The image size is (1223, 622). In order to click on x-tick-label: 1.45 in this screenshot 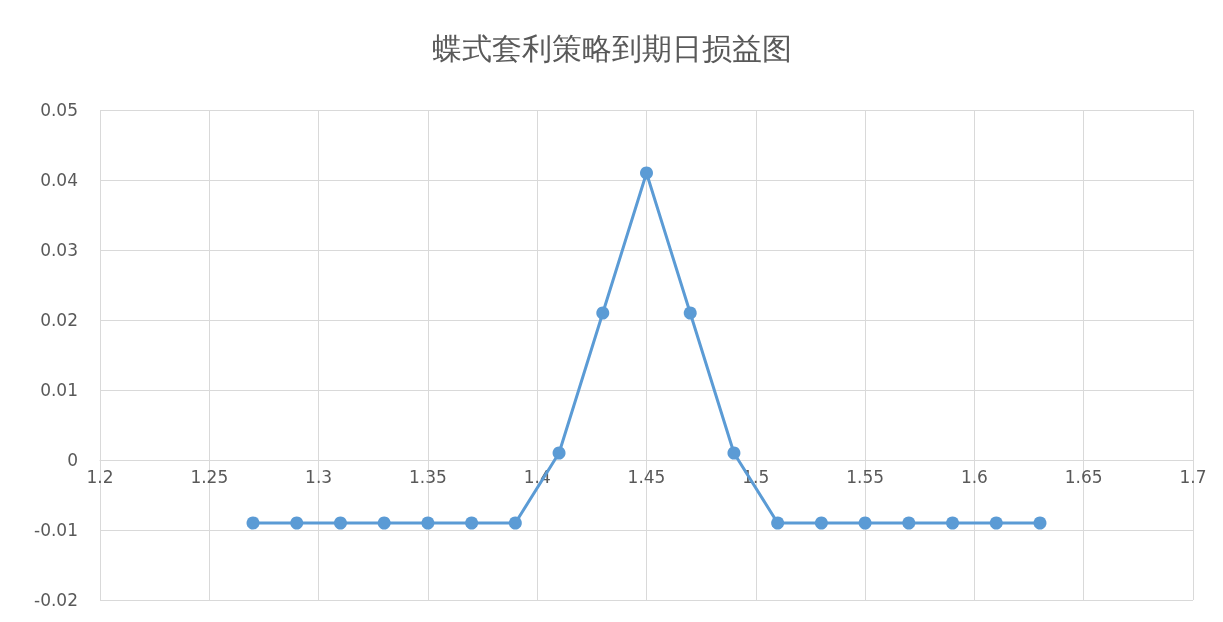, I will do `click(646, 476)`.